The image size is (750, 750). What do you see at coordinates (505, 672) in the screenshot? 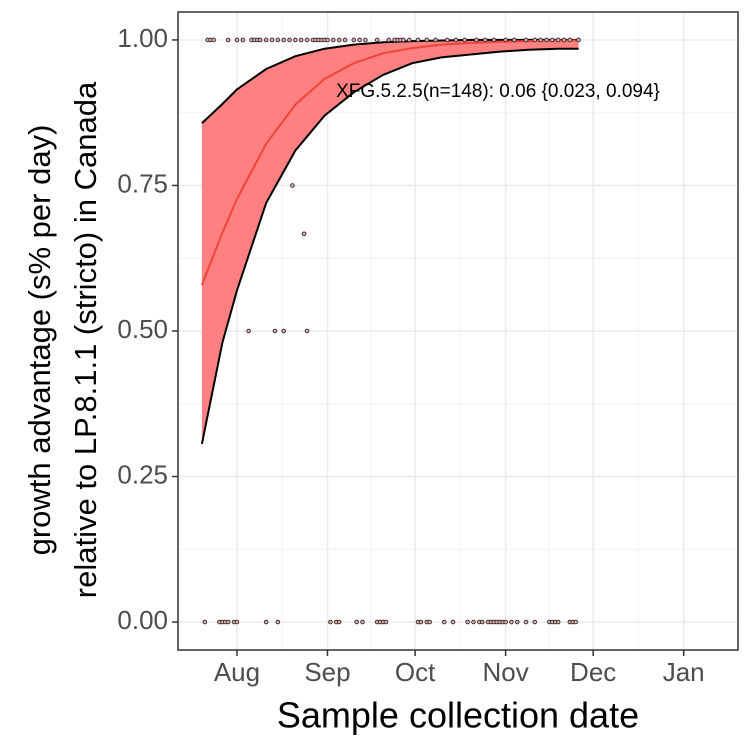
I see `x-tick-label: Nov` at bounding box center [505, 672].